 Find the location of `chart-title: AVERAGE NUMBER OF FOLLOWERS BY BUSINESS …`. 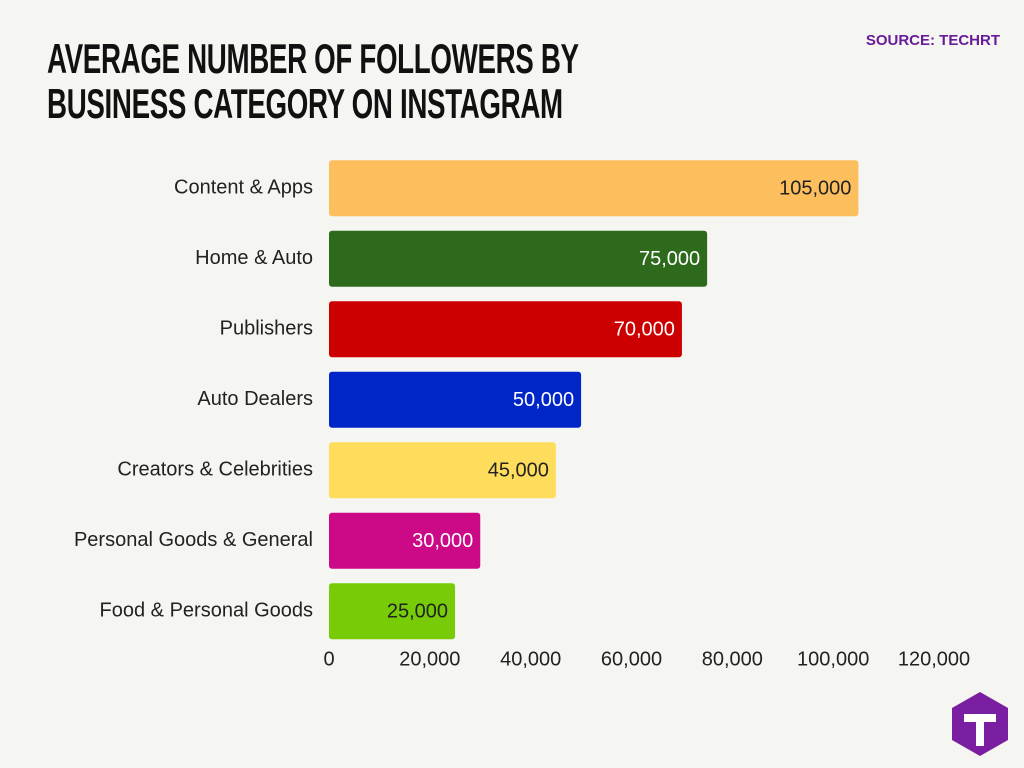

chart-title: AVERAGE NUMBER OF FOLLOWERS BY BUSINESS … is located at coordinates (313, 81).